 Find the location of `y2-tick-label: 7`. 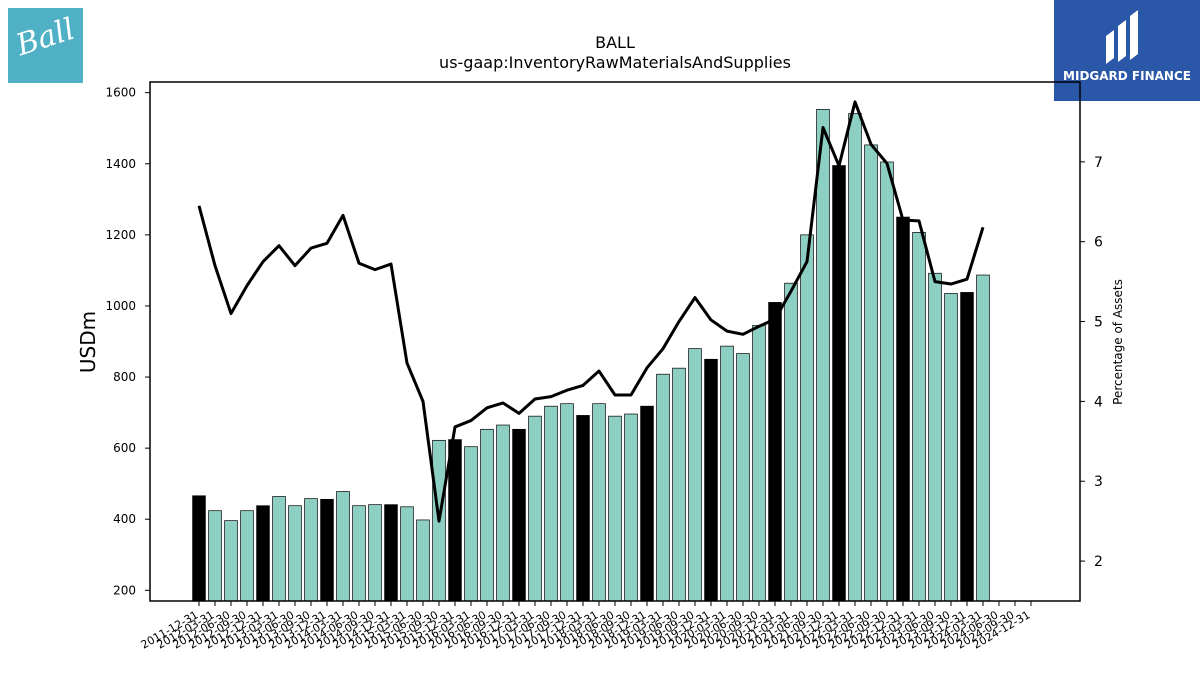

y2-tick-label: 7 is located at coordinates (1098, 163).